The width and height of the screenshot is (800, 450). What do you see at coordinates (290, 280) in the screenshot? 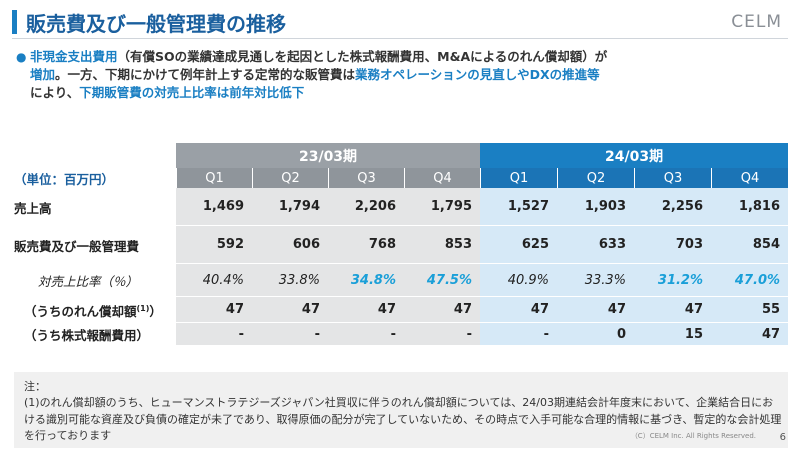
I see `table-cell: 33.8%` at bounding box center [290, 280].